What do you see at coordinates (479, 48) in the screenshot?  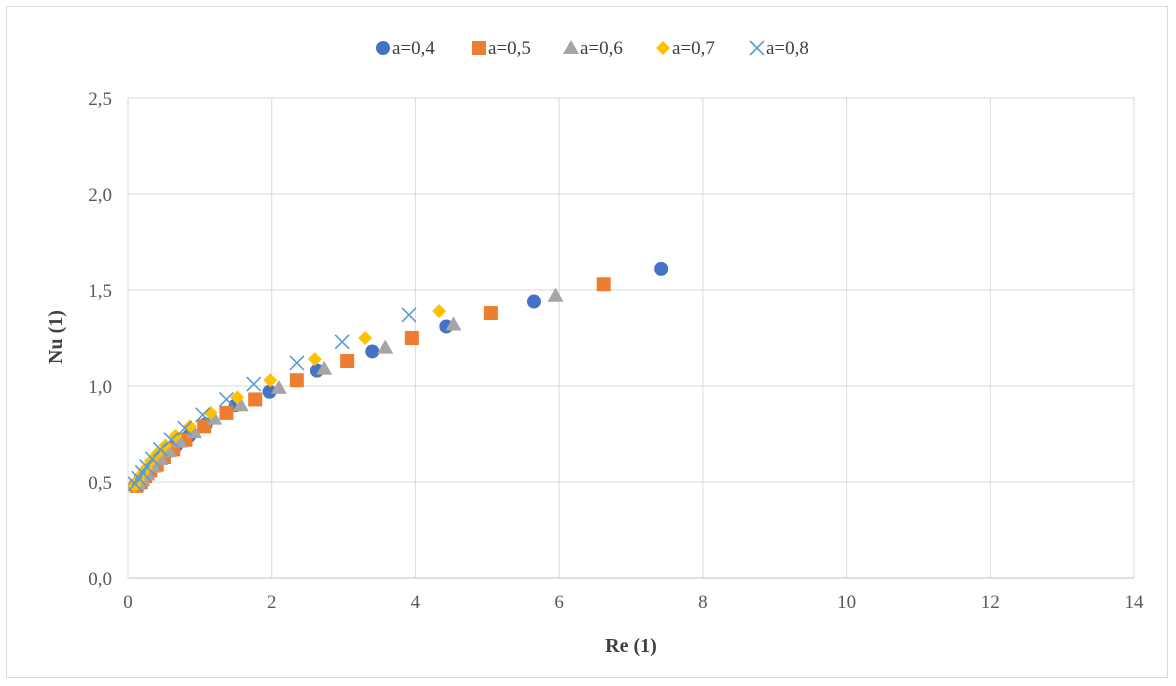 I see `square-marker-icon` at bounding box center [479, 48].